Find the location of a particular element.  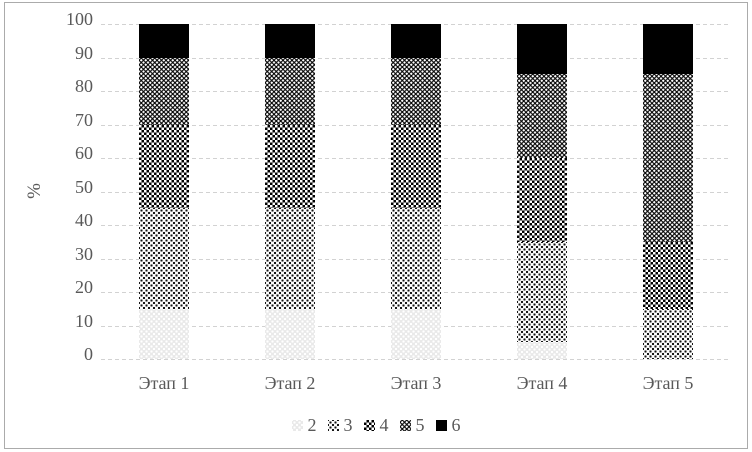

y-tick-label-100: 100 is located at coordinates (79, 19).